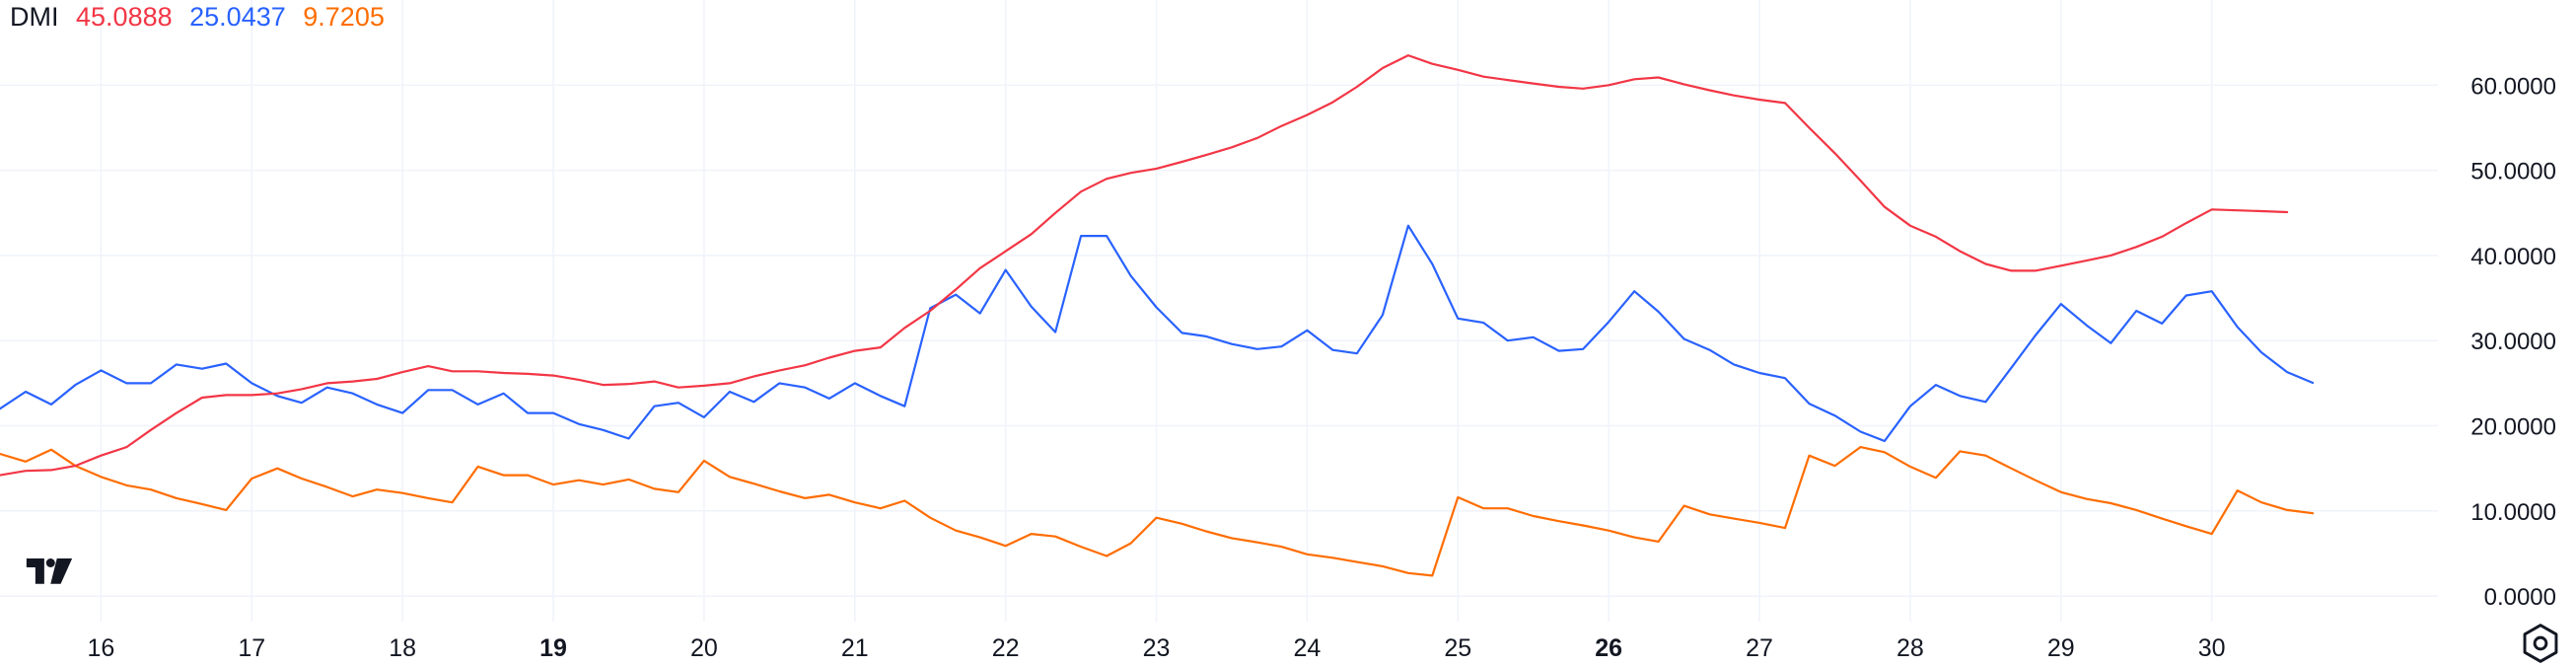  What do you see at coordinates (1457, 648) in the screenshot?
I see `x-tick-label: 25` at bounding box center [1457, 648].